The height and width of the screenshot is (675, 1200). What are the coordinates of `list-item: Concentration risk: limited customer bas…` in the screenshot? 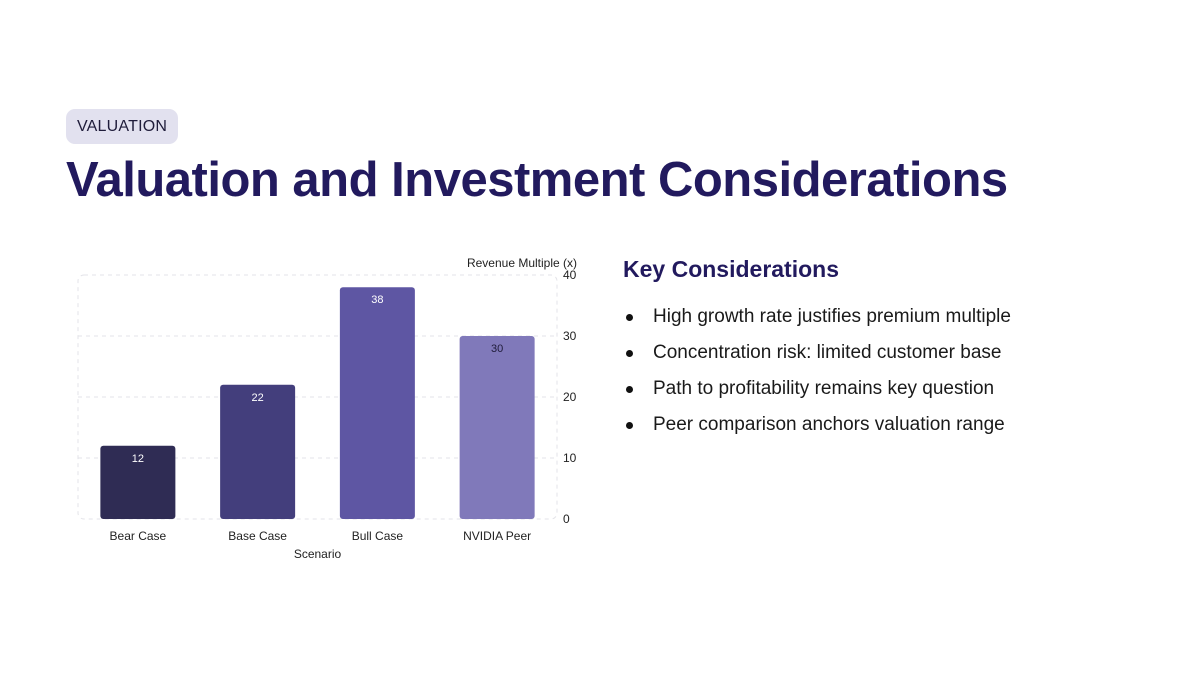 It's located at (893, 353).